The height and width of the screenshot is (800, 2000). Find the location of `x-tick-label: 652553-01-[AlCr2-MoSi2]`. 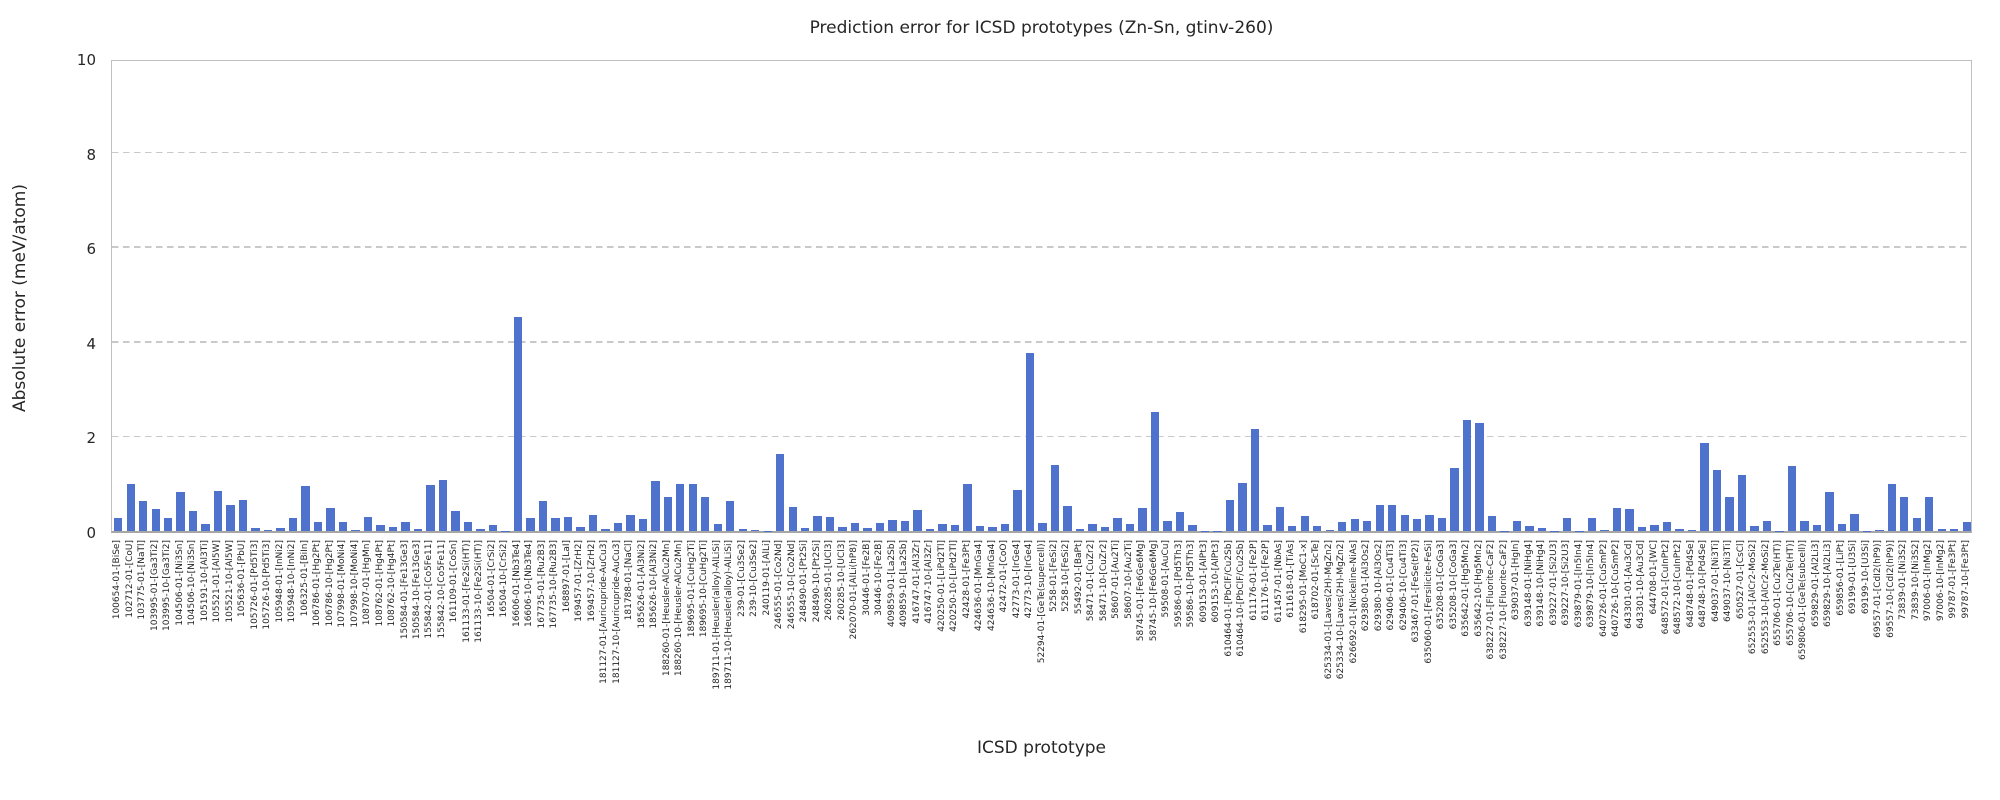

x-tick-label: 652553-01-[AlCr2-MoSi2] is located at coordinates (1753, 597).